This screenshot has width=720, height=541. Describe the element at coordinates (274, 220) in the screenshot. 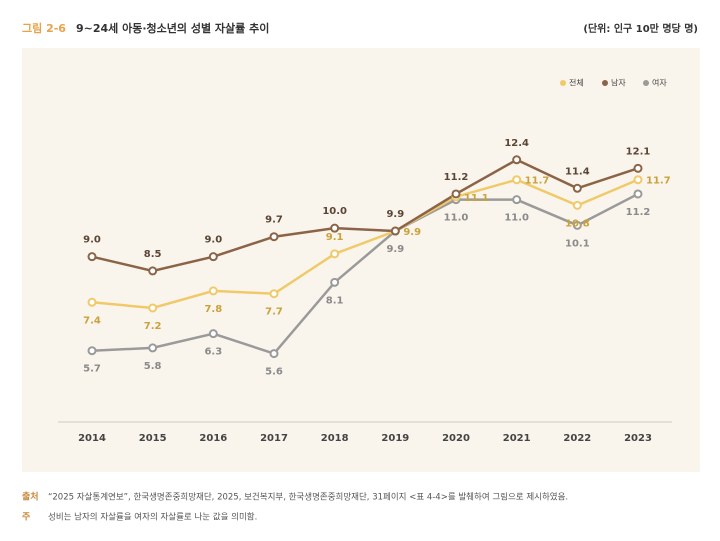

I see `data-label: 9.7` at that location.